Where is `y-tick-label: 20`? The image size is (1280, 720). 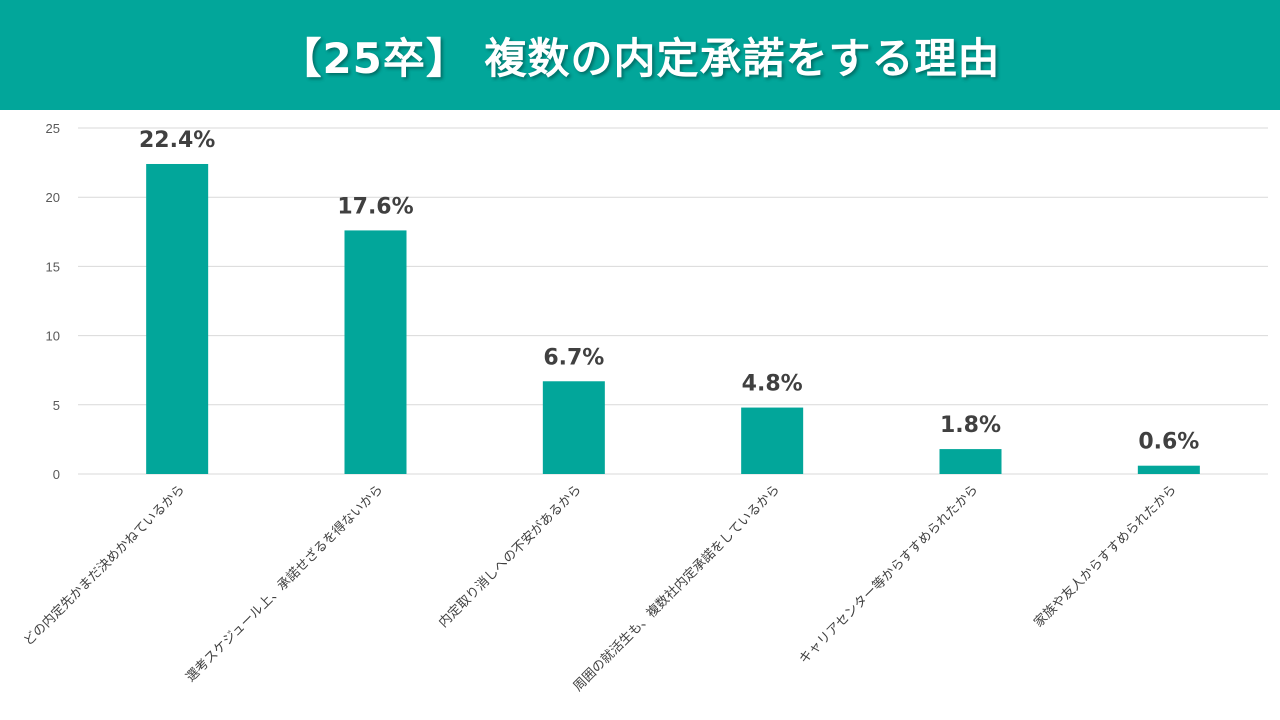 y-tick-label: 20 is located at coordinates (53, 197).